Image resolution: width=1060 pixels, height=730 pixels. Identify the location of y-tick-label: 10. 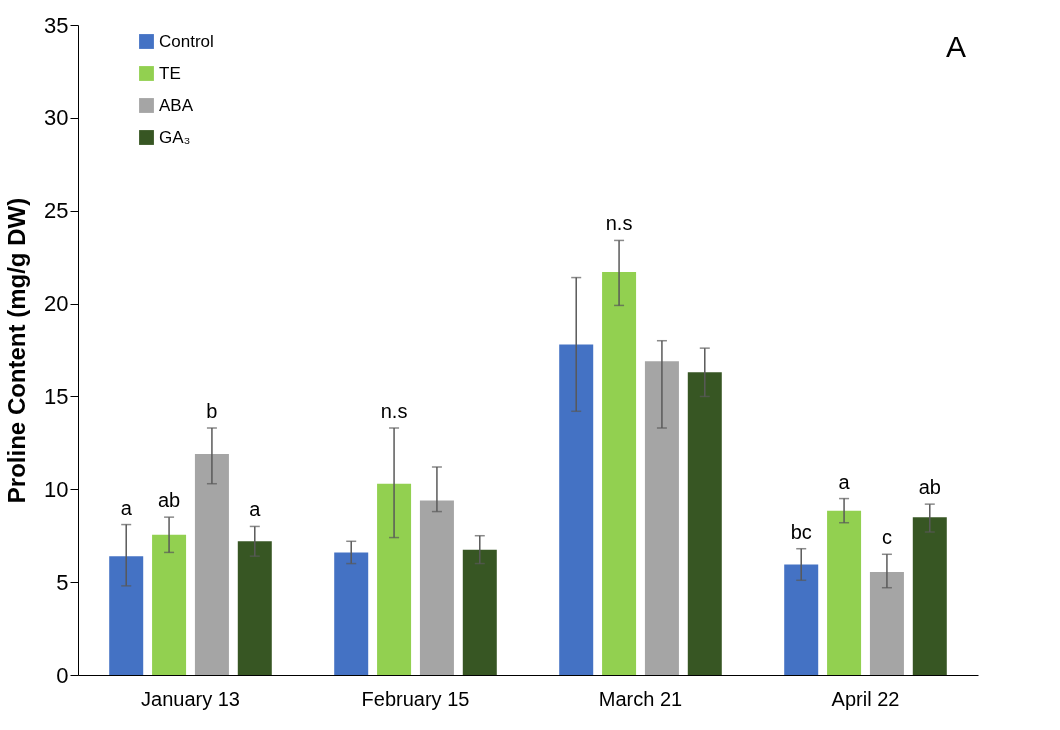
(56, 489).